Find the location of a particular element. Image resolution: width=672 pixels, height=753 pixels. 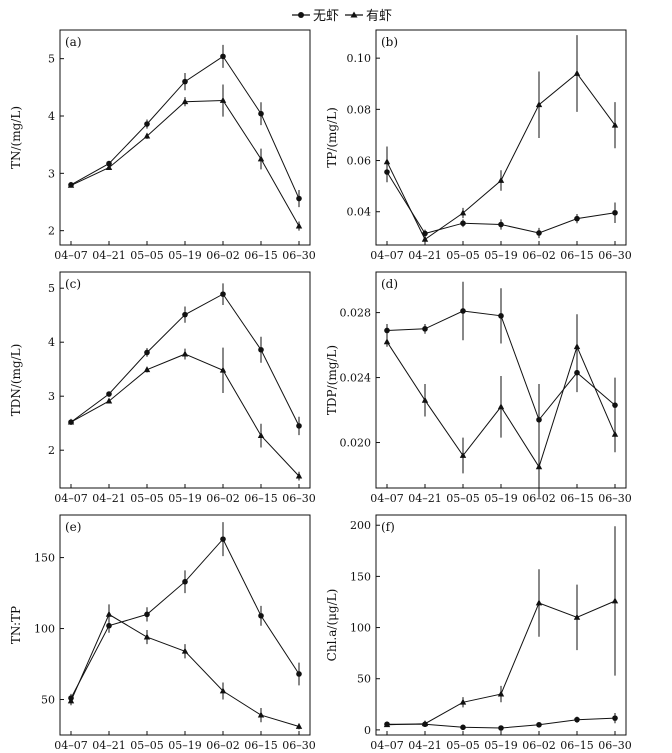

y-tick-label: 0.10 is located at coordinates (359, 58).